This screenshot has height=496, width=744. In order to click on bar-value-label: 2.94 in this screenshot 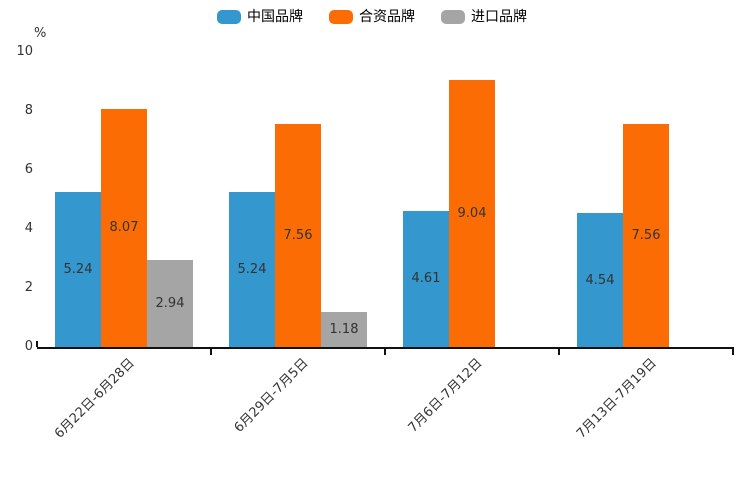, I will do `click(170, 304)`.